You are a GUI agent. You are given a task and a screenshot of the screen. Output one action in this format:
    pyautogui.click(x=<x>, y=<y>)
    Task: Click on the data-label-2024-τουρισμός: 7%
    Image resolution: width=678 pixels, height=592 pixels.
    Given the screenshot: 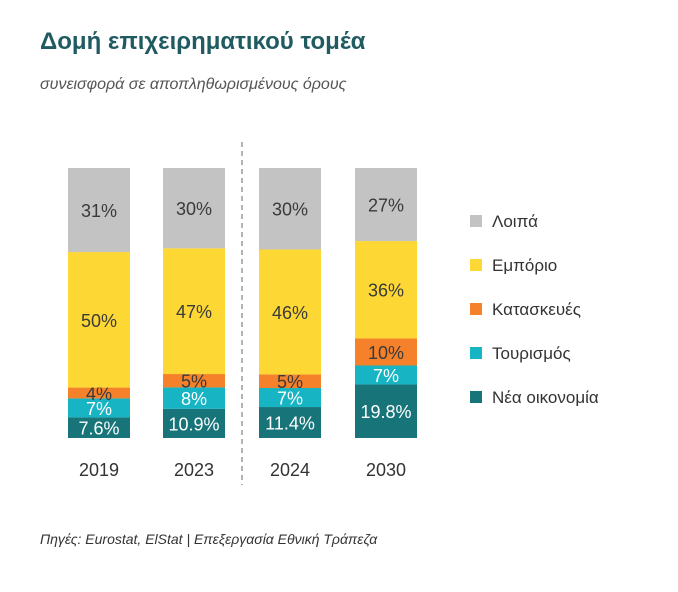 What is the action you would take?
    pyautogui.click(x=290, y=399)
    